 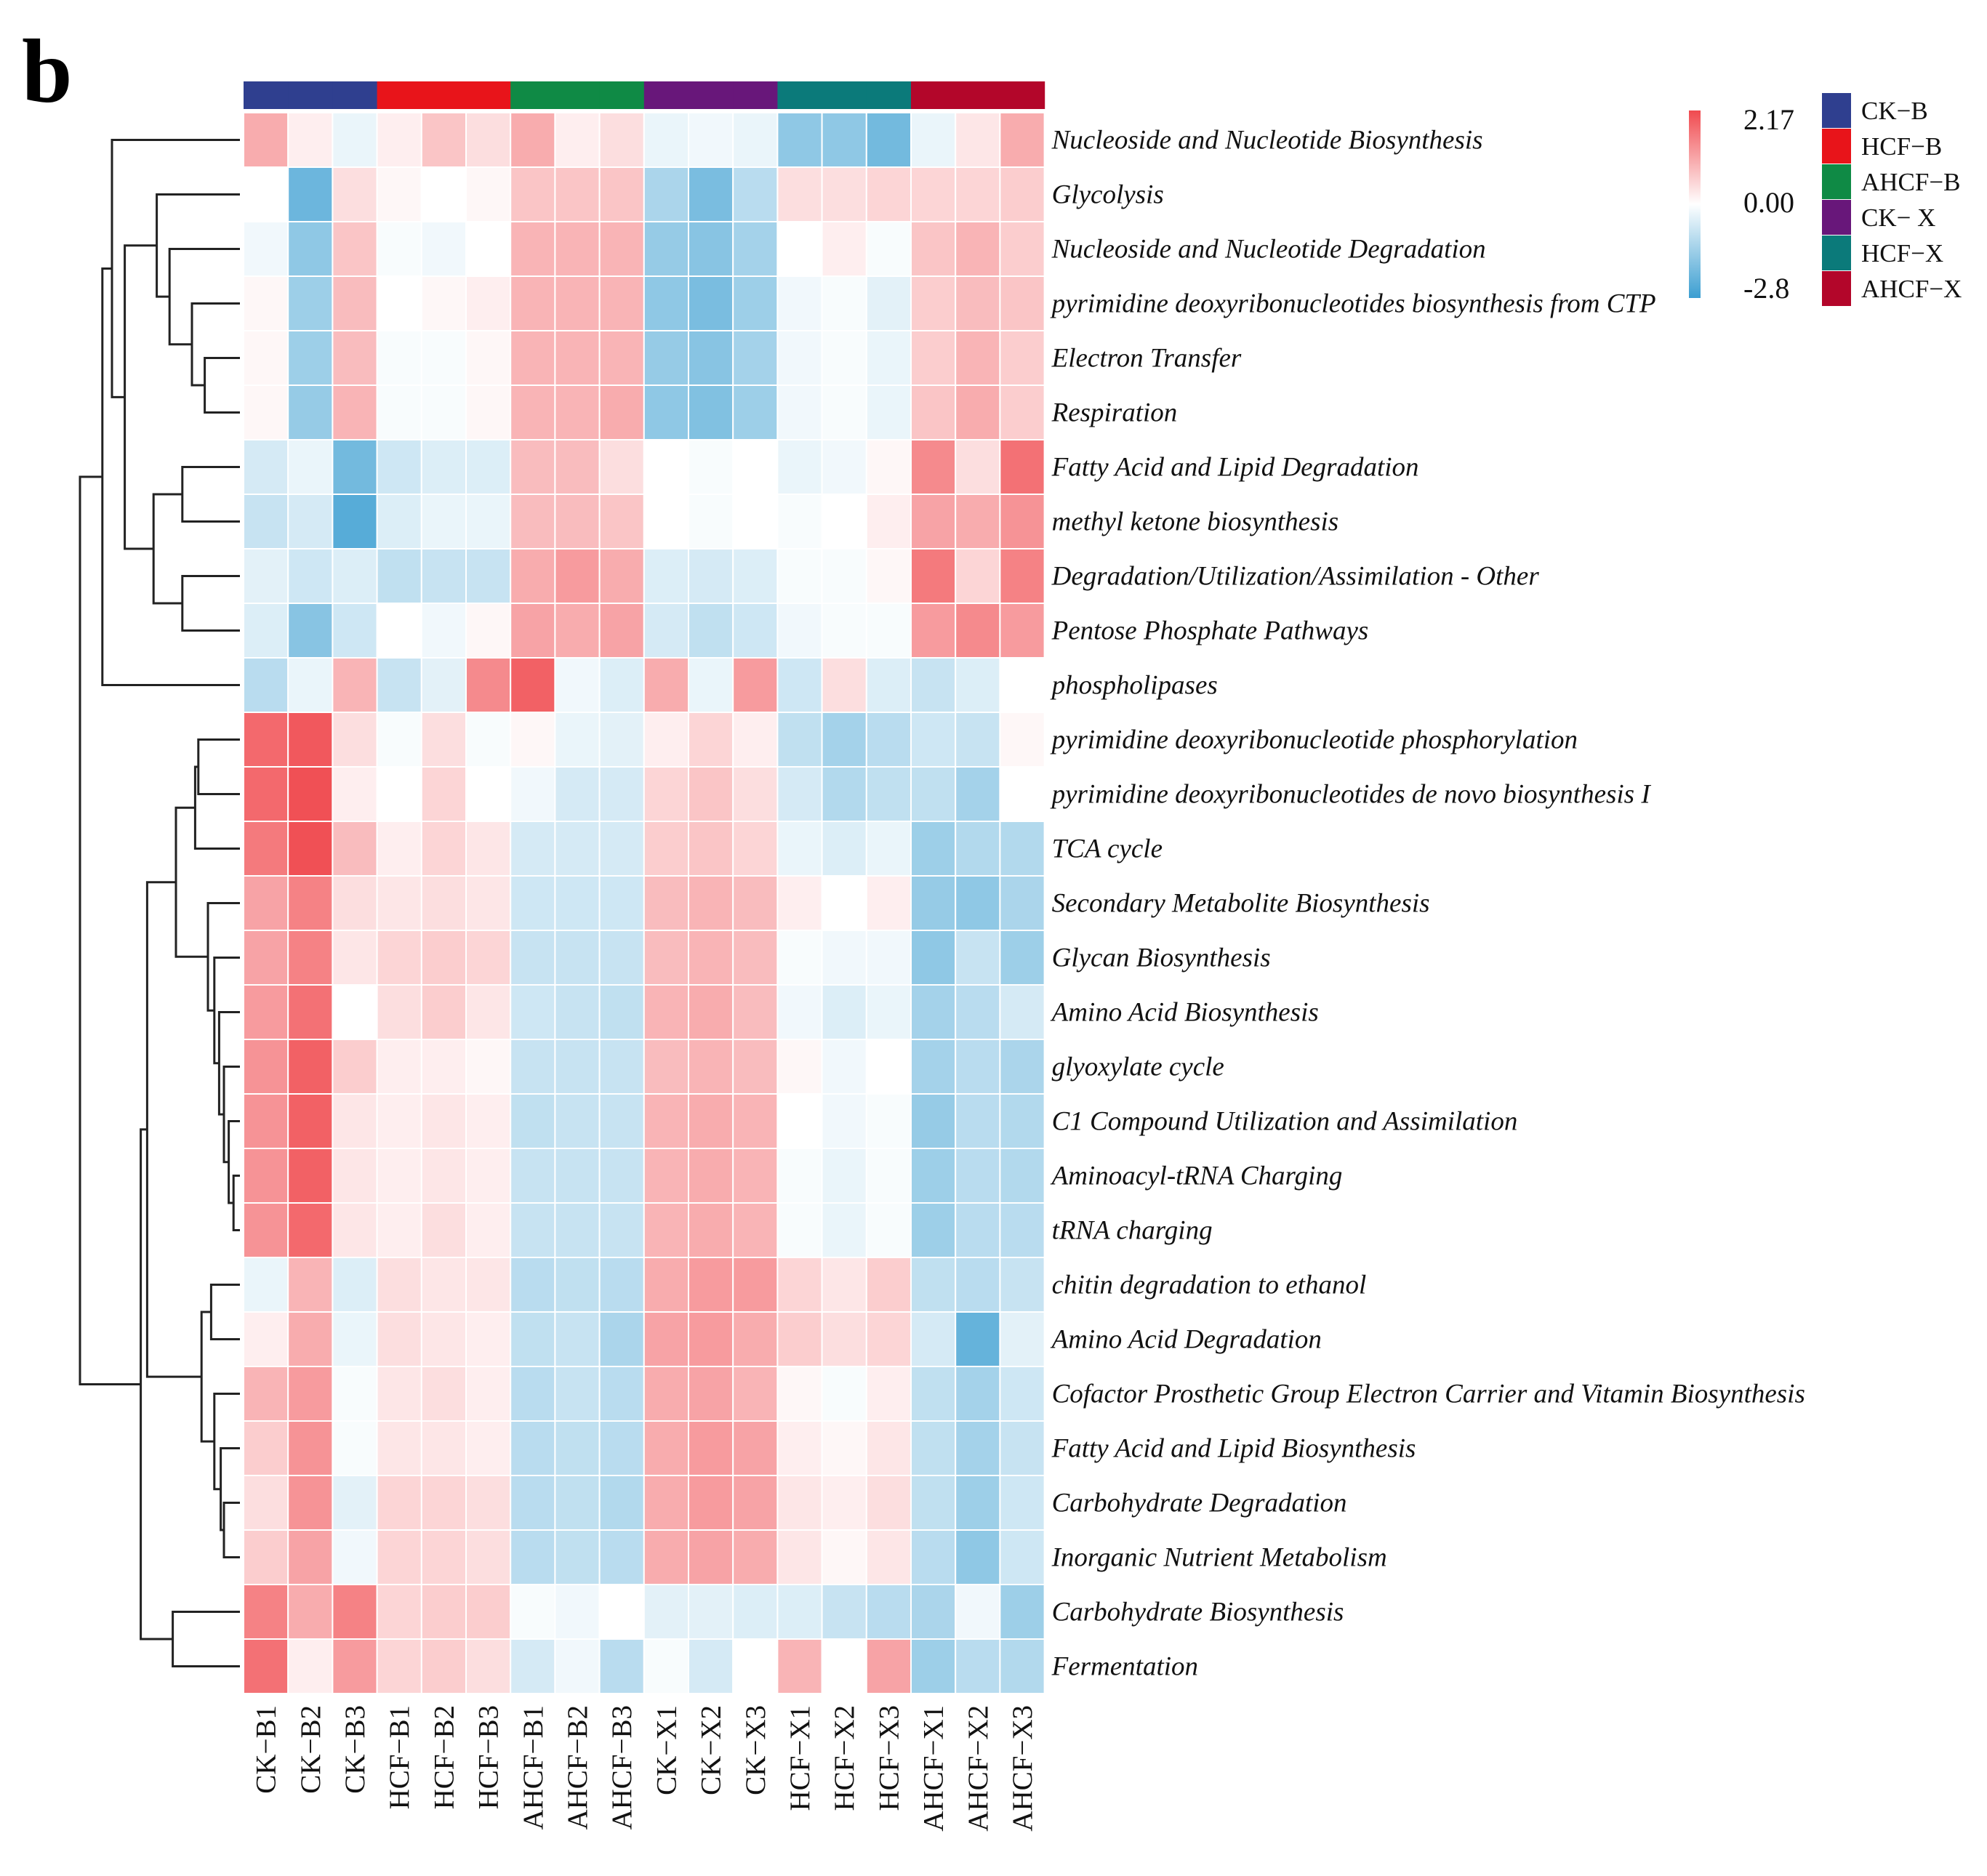 I want to click on column-label: CK−X2, so click(x=711, y=1750).